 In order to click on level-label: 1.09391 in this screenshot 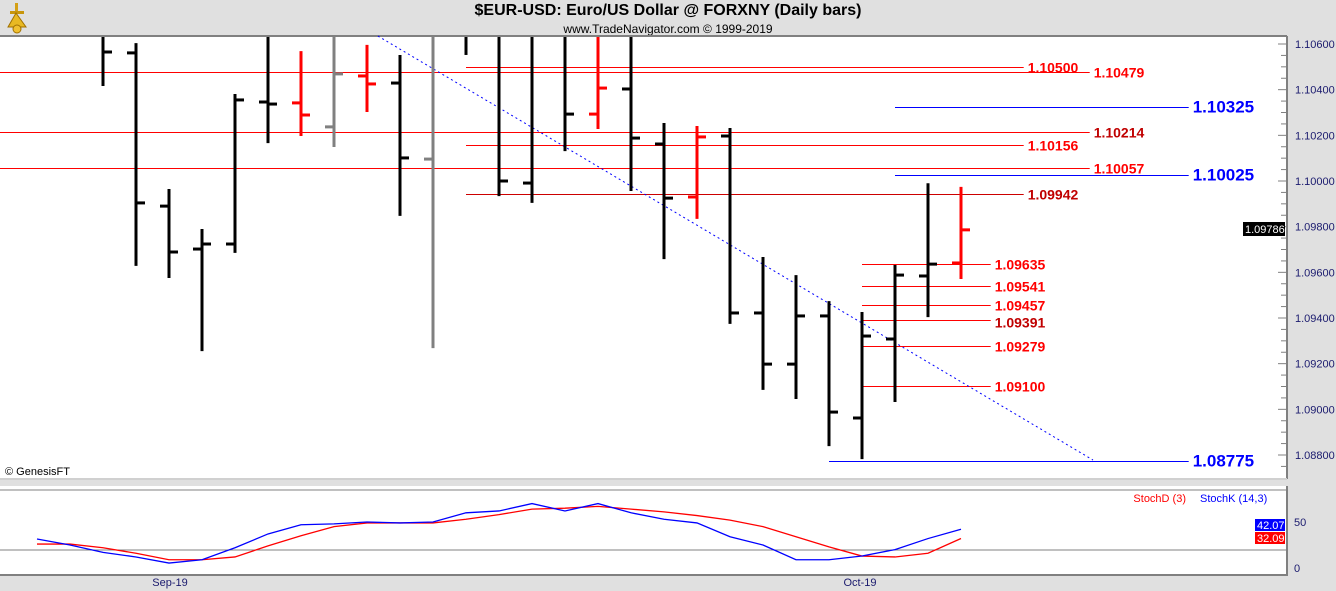, I will do `click(1020, 323)`.